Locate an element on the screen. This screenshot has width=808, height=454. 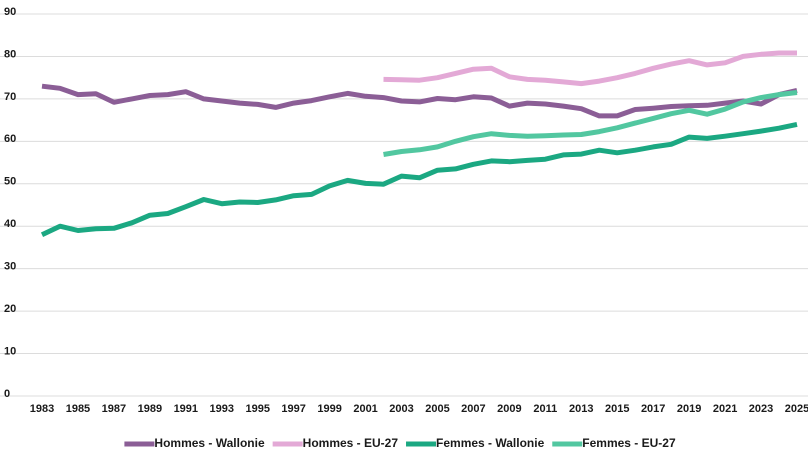
y-tick-label: 10 is located at coordinates (10, 351).